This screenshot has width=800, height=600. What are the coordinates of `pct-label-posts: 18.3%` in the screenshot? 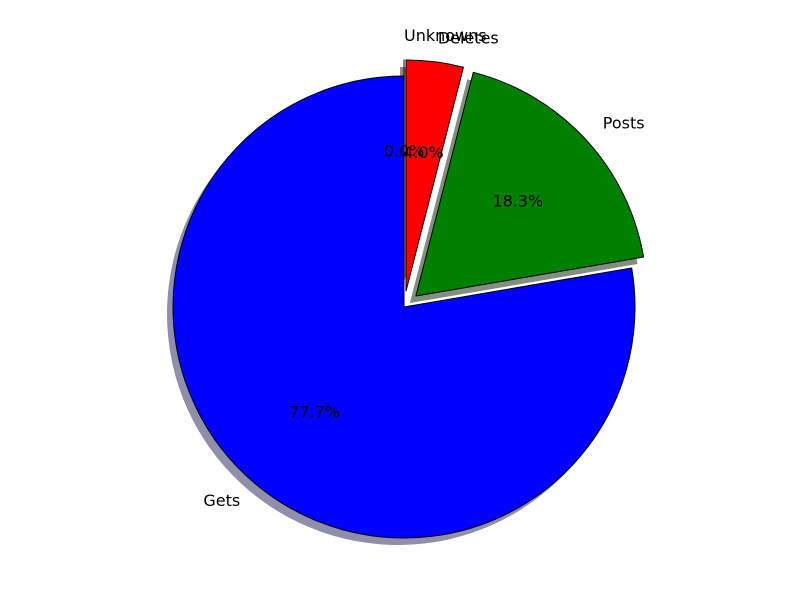 It's located at (517, 201).